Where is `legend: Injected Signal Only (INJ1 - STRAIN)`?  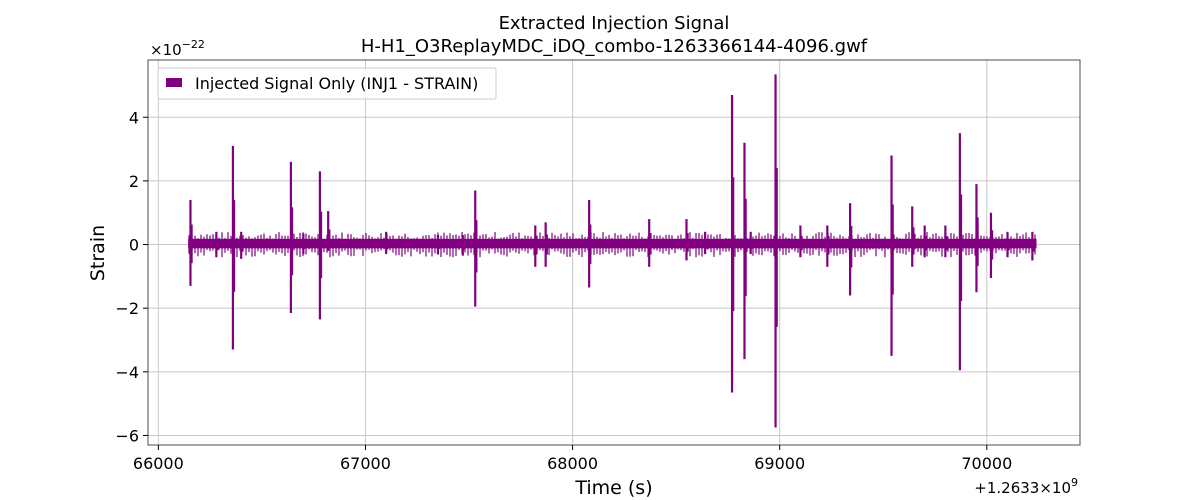
legend: Injected Signal Only (INJ1 - STRAIN) is located at coordinates (327, 83).